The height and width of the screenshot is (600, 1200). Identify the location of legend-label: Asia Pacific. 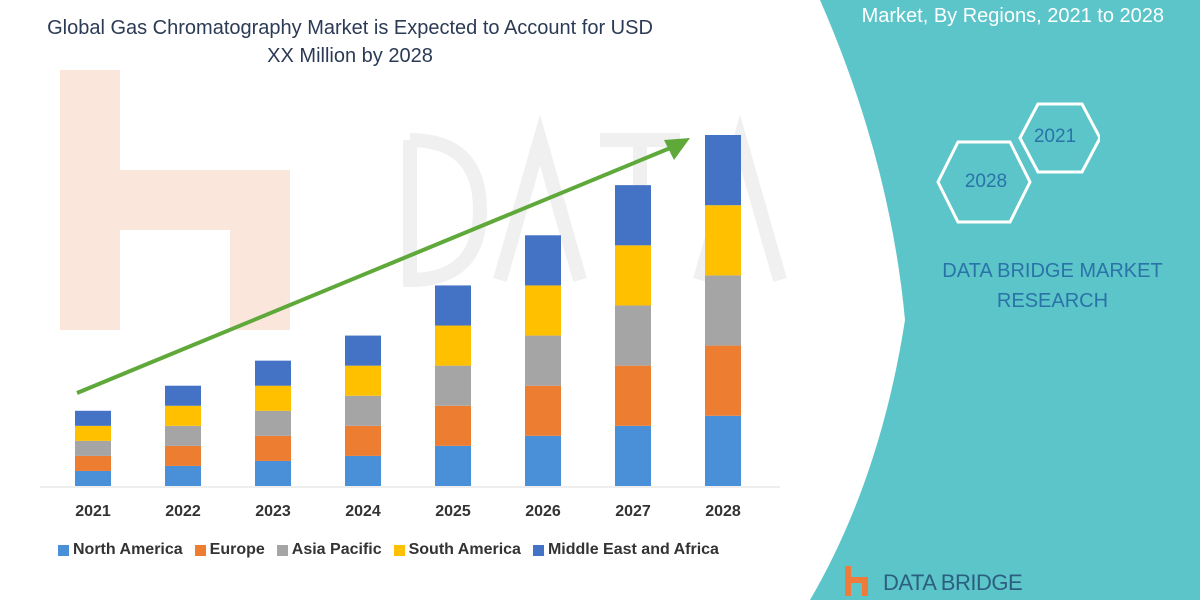
(336, 549).